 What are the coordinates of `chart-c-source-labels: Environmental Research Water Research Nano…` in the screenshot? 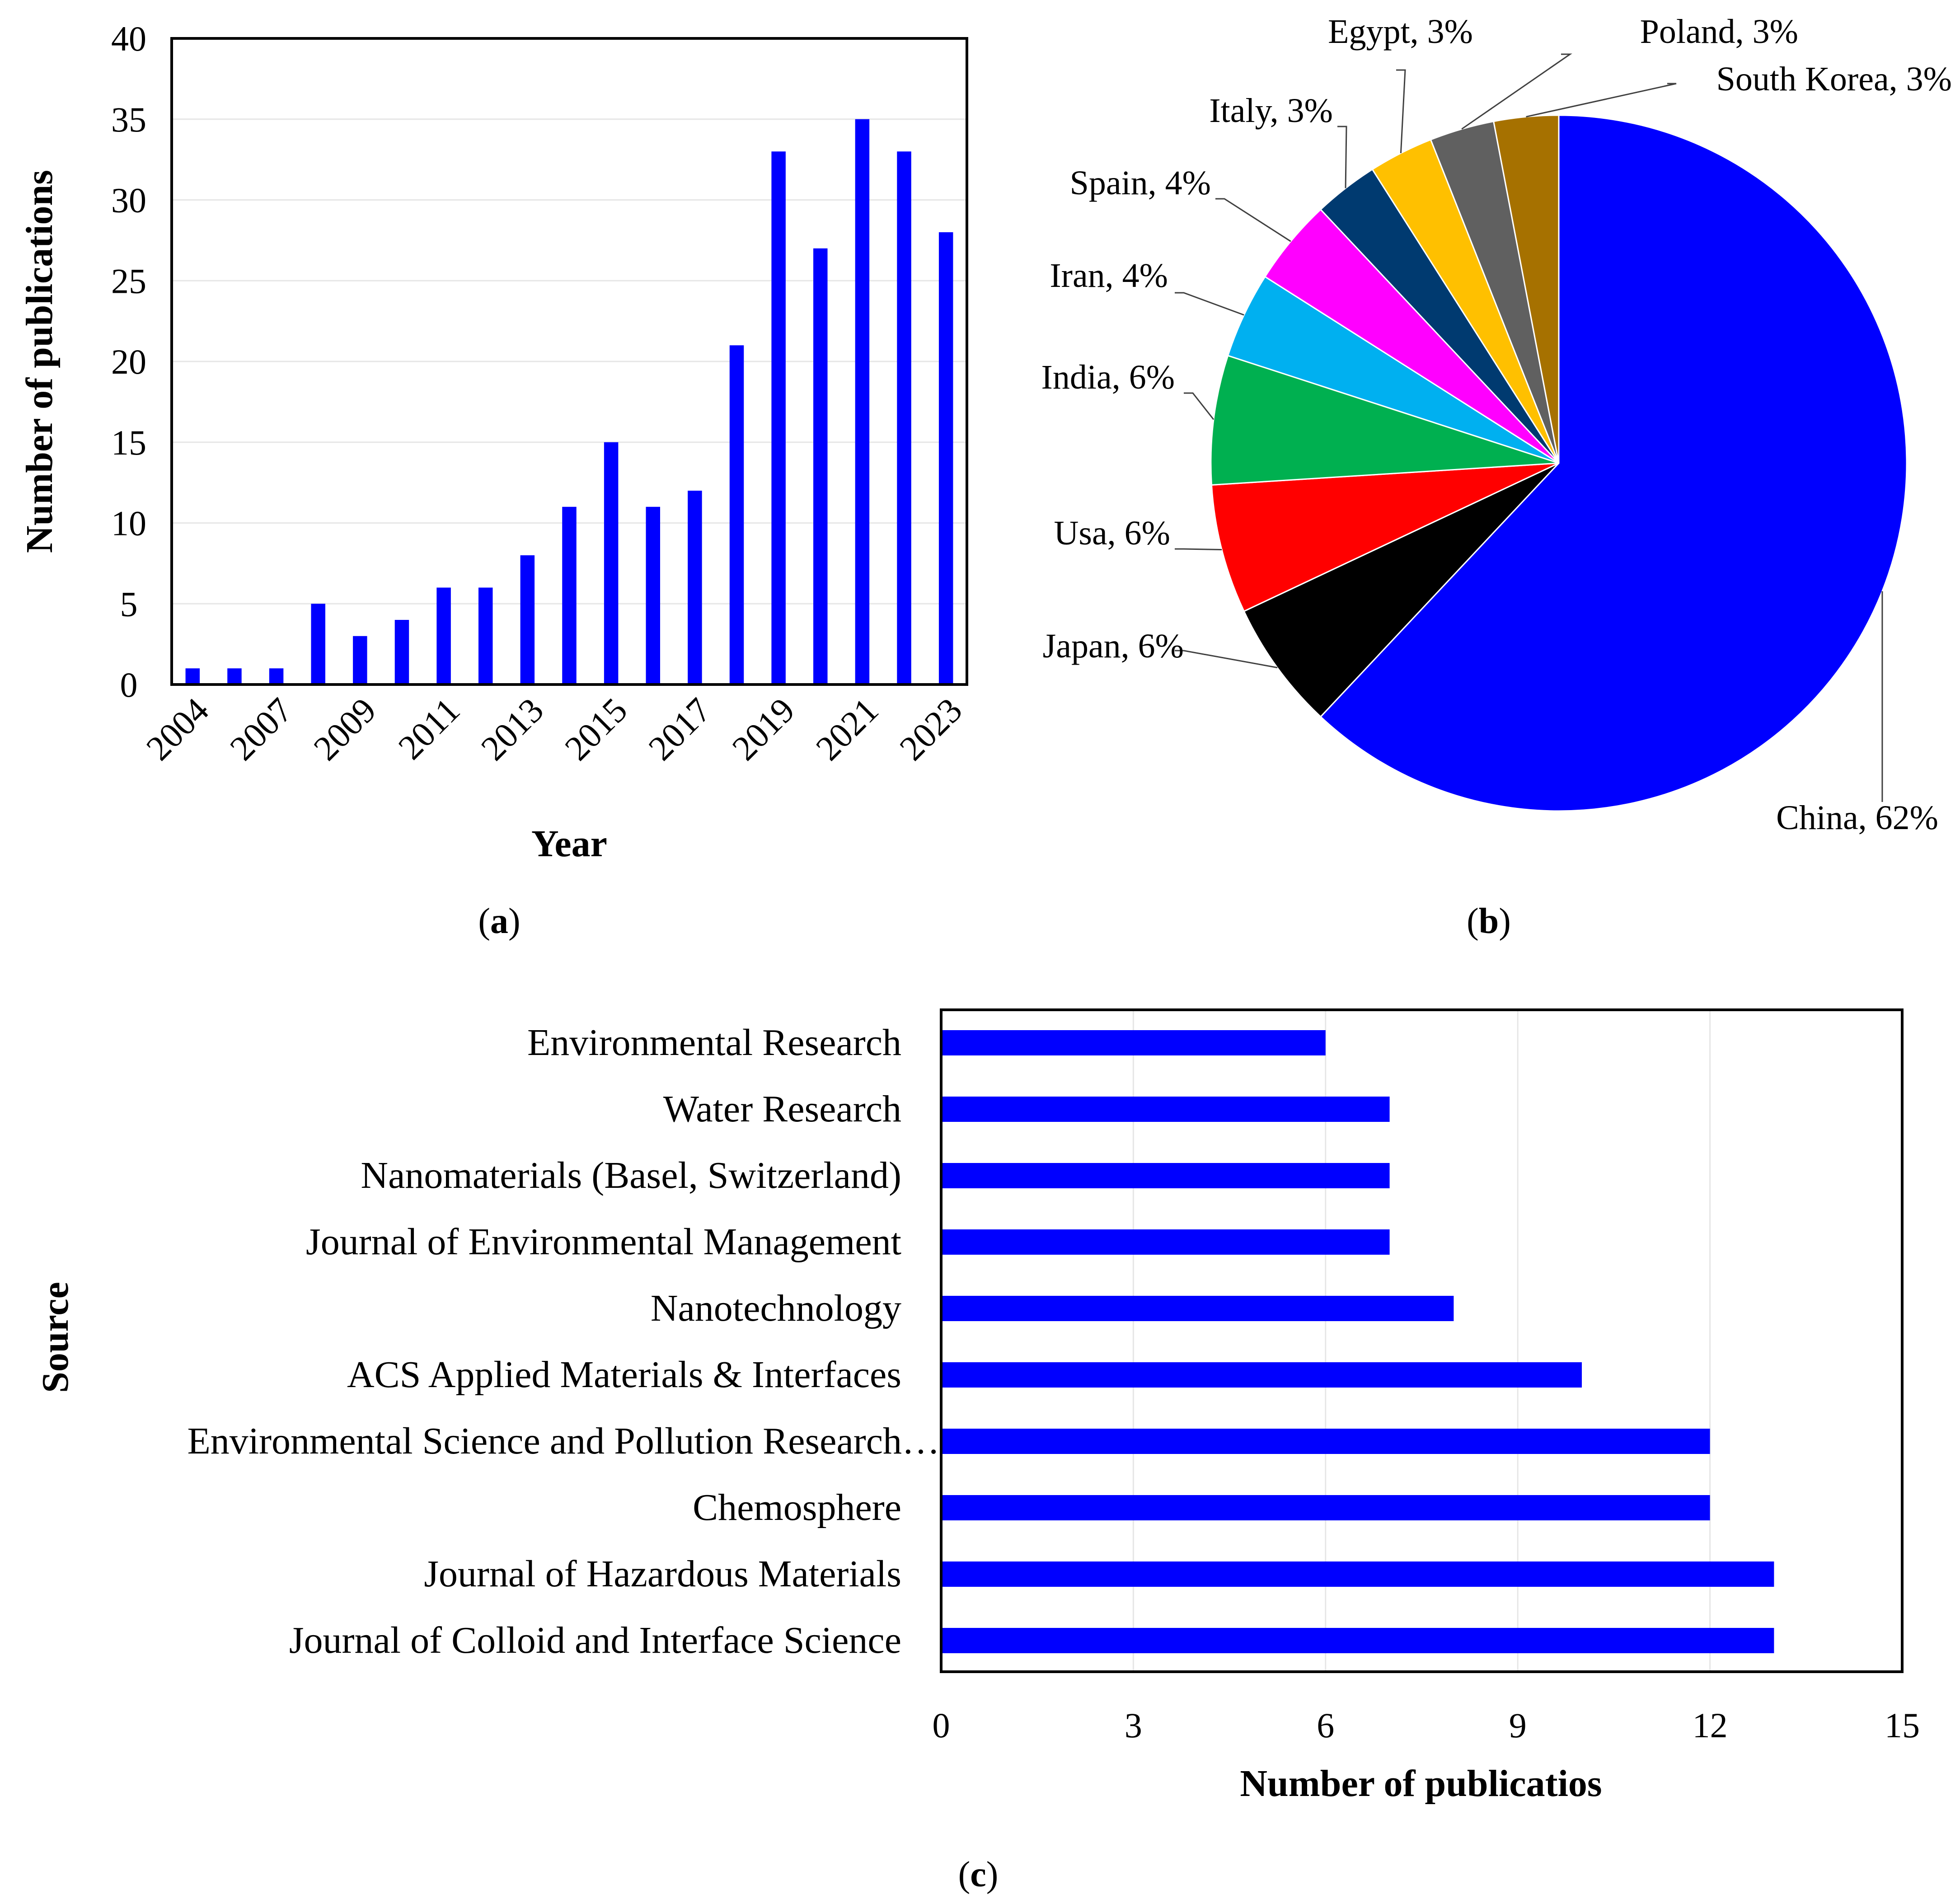 It's located at (563, 1342).